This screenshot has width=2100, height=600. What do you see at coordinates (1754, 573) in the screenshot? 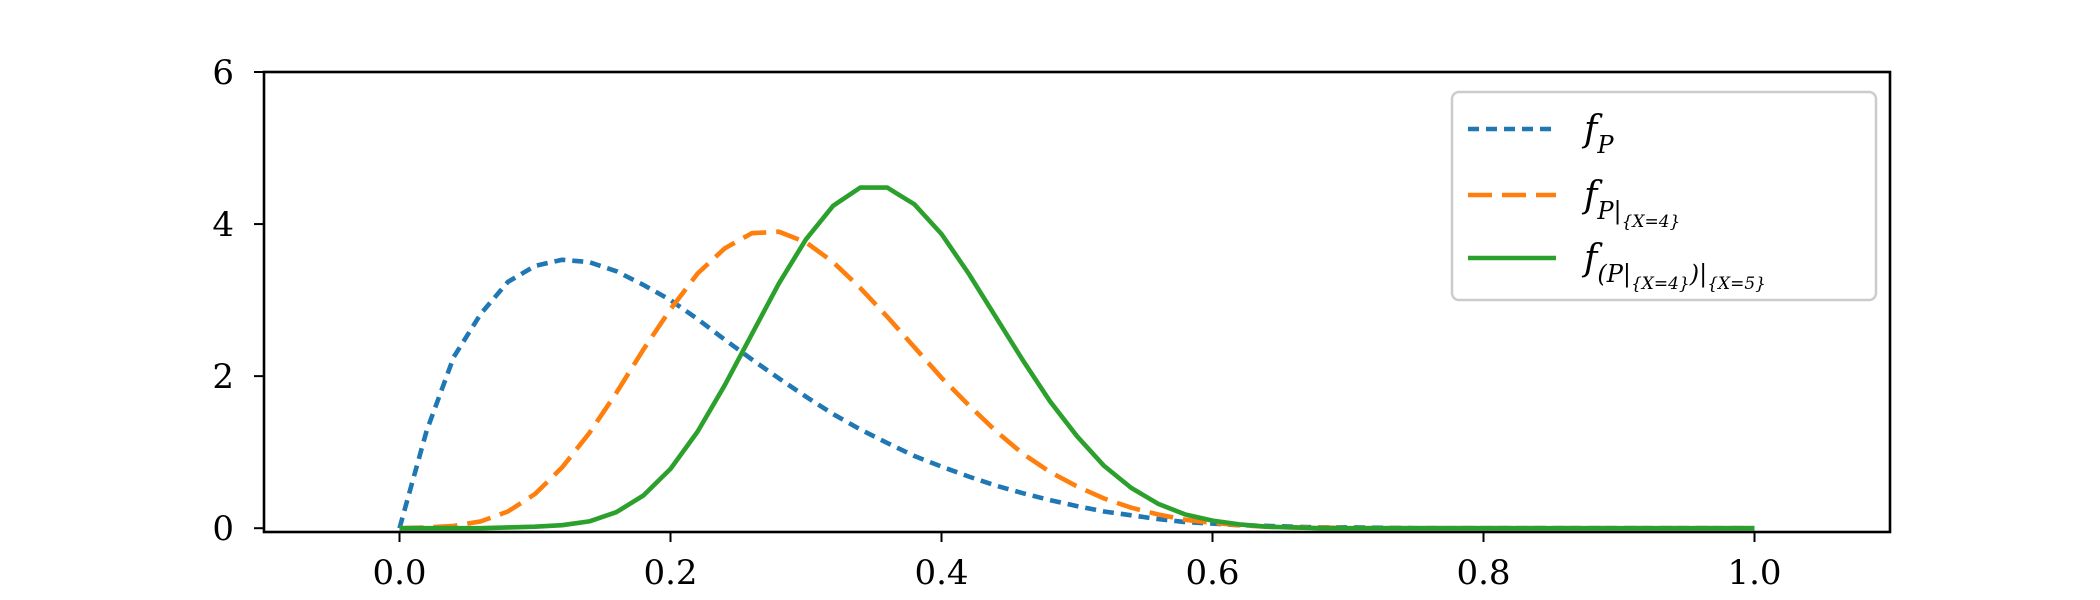
I see `x-tick-label: 1.0` at bounding box center [1754, 573].